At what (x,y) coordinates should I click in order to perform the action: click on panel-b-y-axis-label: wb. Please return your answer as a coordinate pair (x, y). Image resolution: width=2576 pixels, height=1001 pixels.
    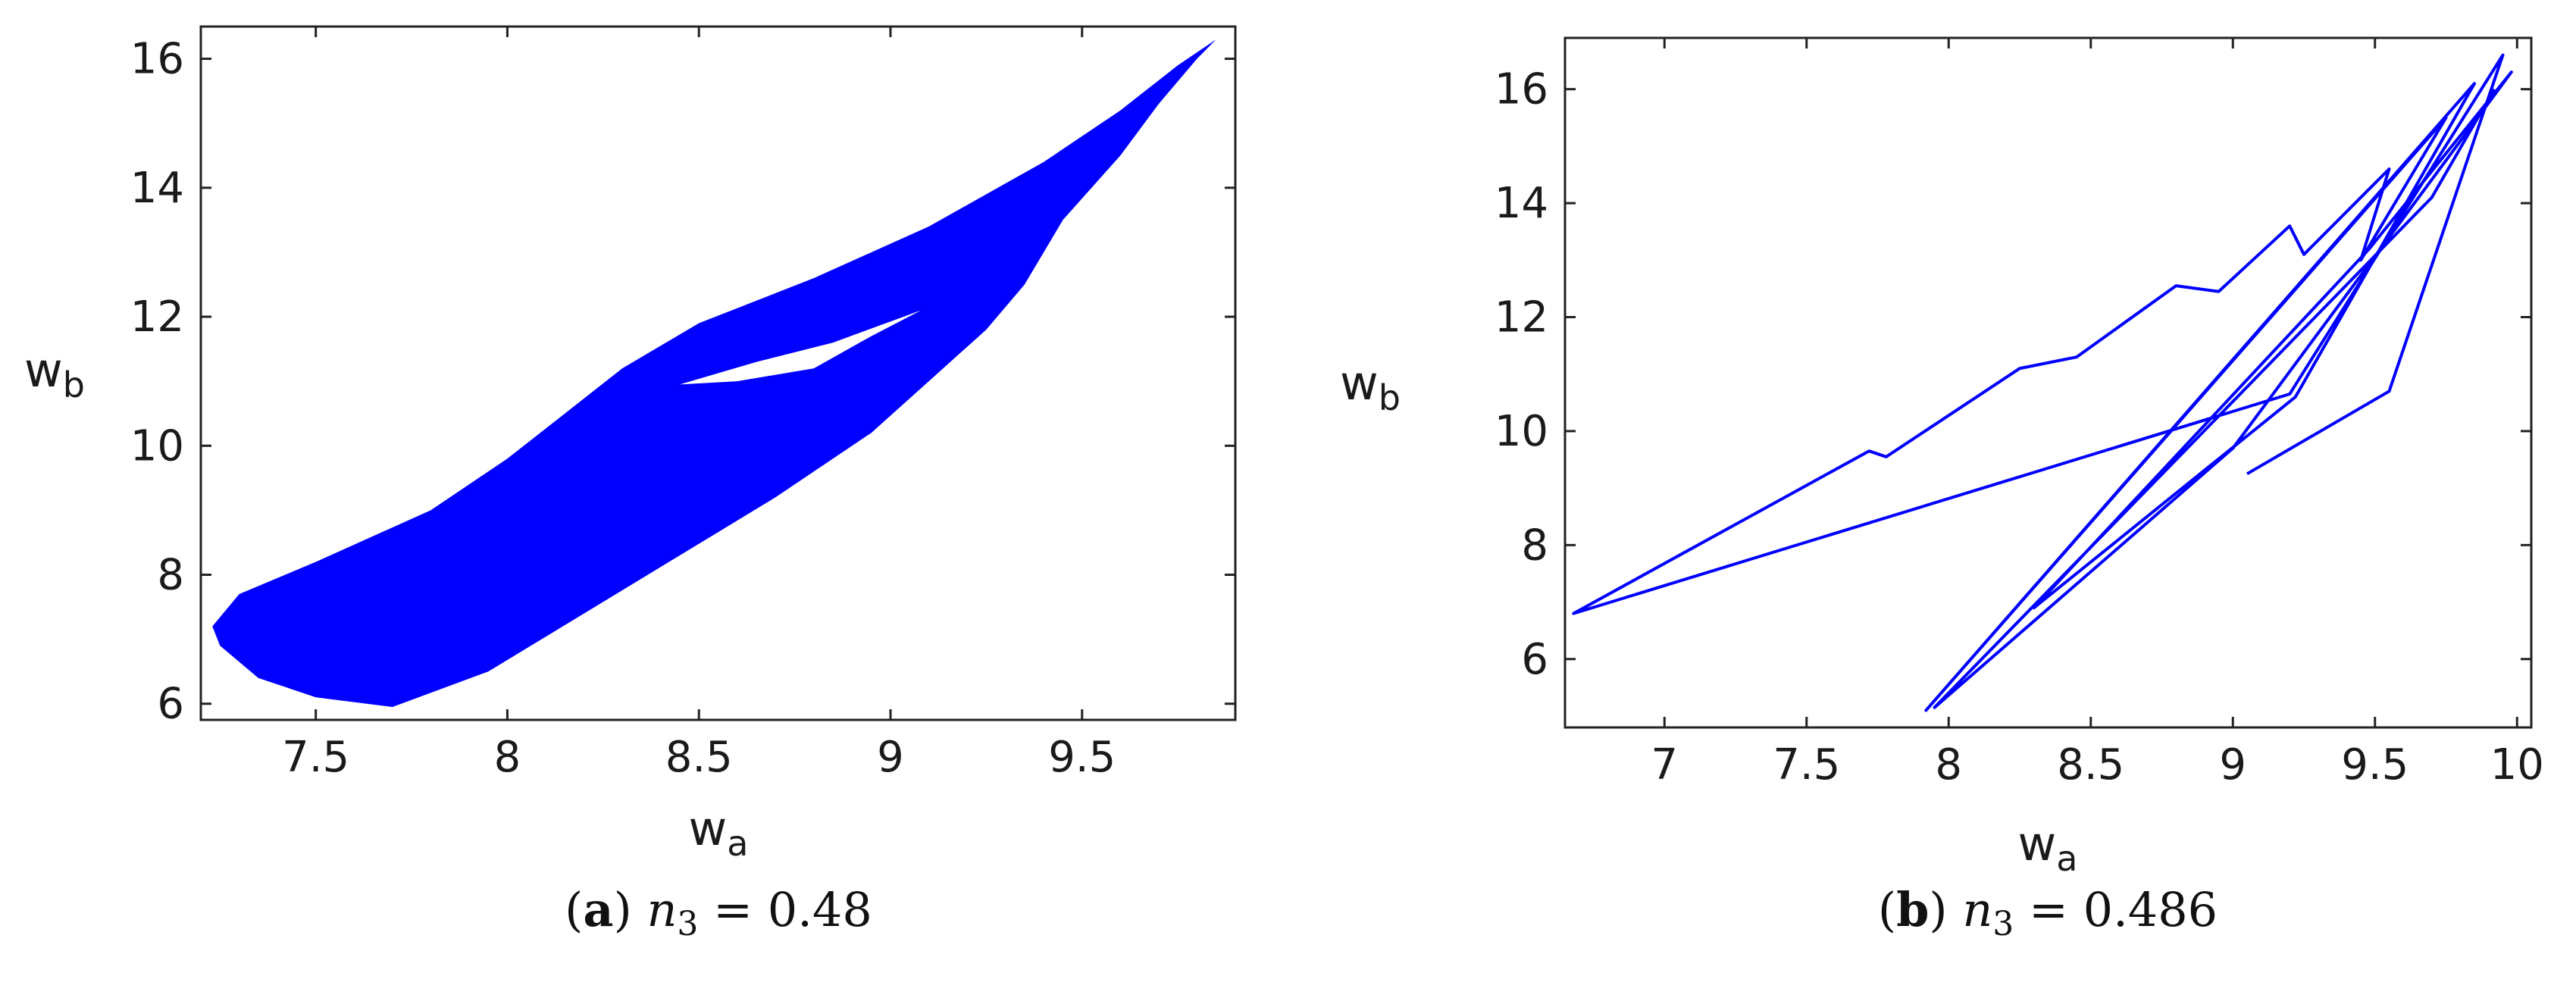
    Looking at the image, I should click on (1371, 386).